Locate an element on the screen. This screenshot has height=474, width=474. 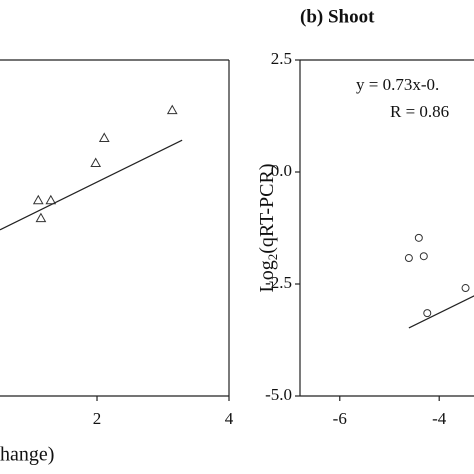
annotation: y = 0.73x-0. is located at coordinates (397, 84).